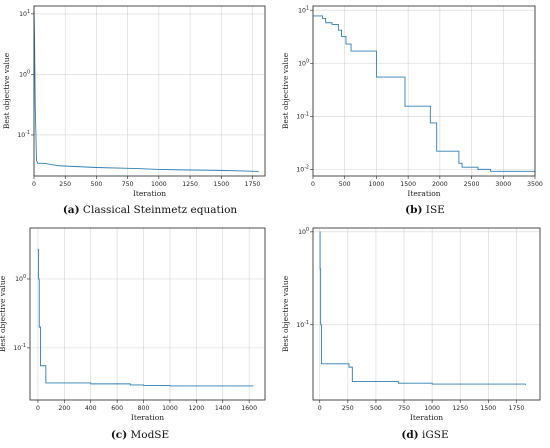 The image size is (550, 448). Describe the element at coordinates (426, 417) in the screenshot. I see `x-axis-label-d: Iteration` at that location.